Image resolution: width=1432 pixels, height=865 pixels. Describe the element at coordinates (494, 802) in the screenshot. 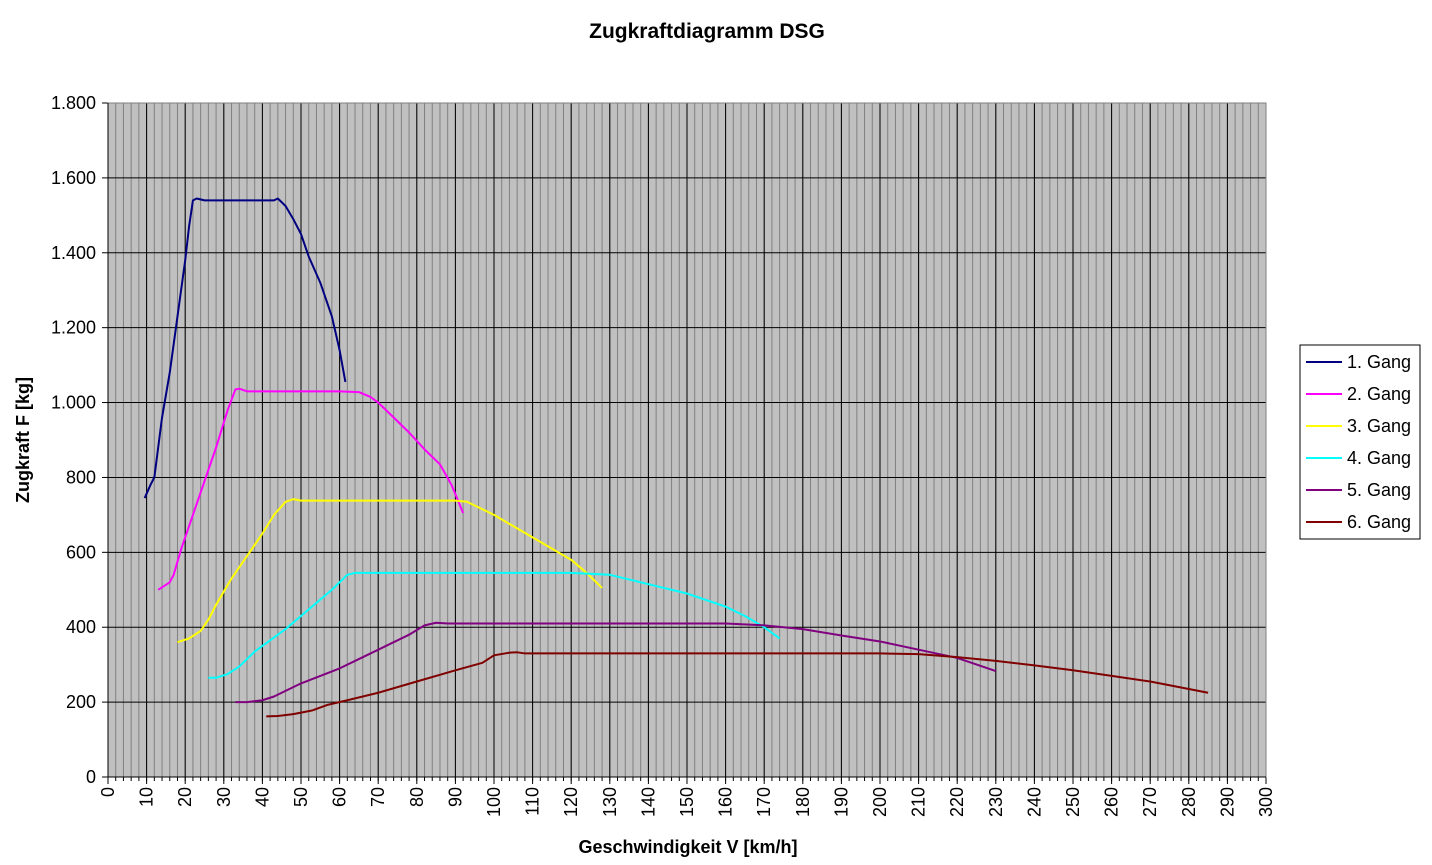

I see `x-tick-label: 100` at that location.